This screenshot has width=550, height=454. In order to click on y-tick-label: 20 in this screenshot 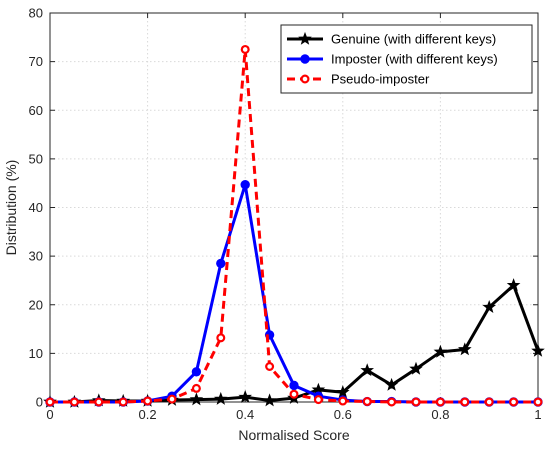, I will do `click(36, 304)`.